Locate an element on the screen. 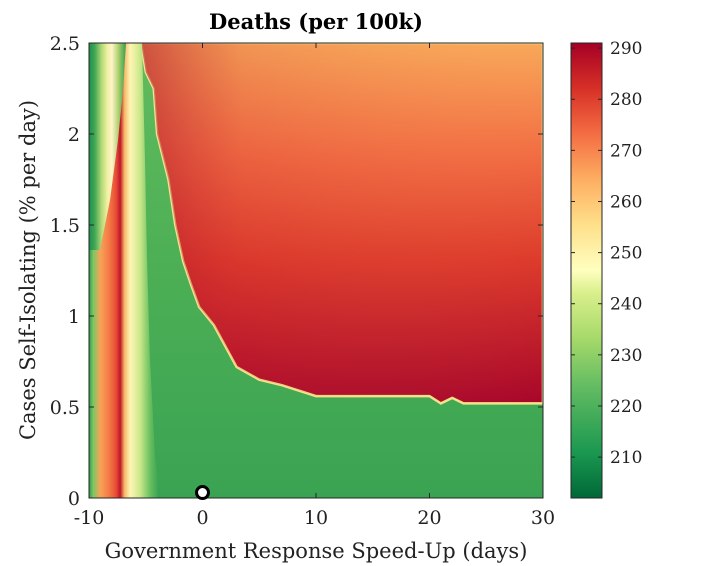  colorbar-tick-label: 210 is located at coordinates (626, 458).